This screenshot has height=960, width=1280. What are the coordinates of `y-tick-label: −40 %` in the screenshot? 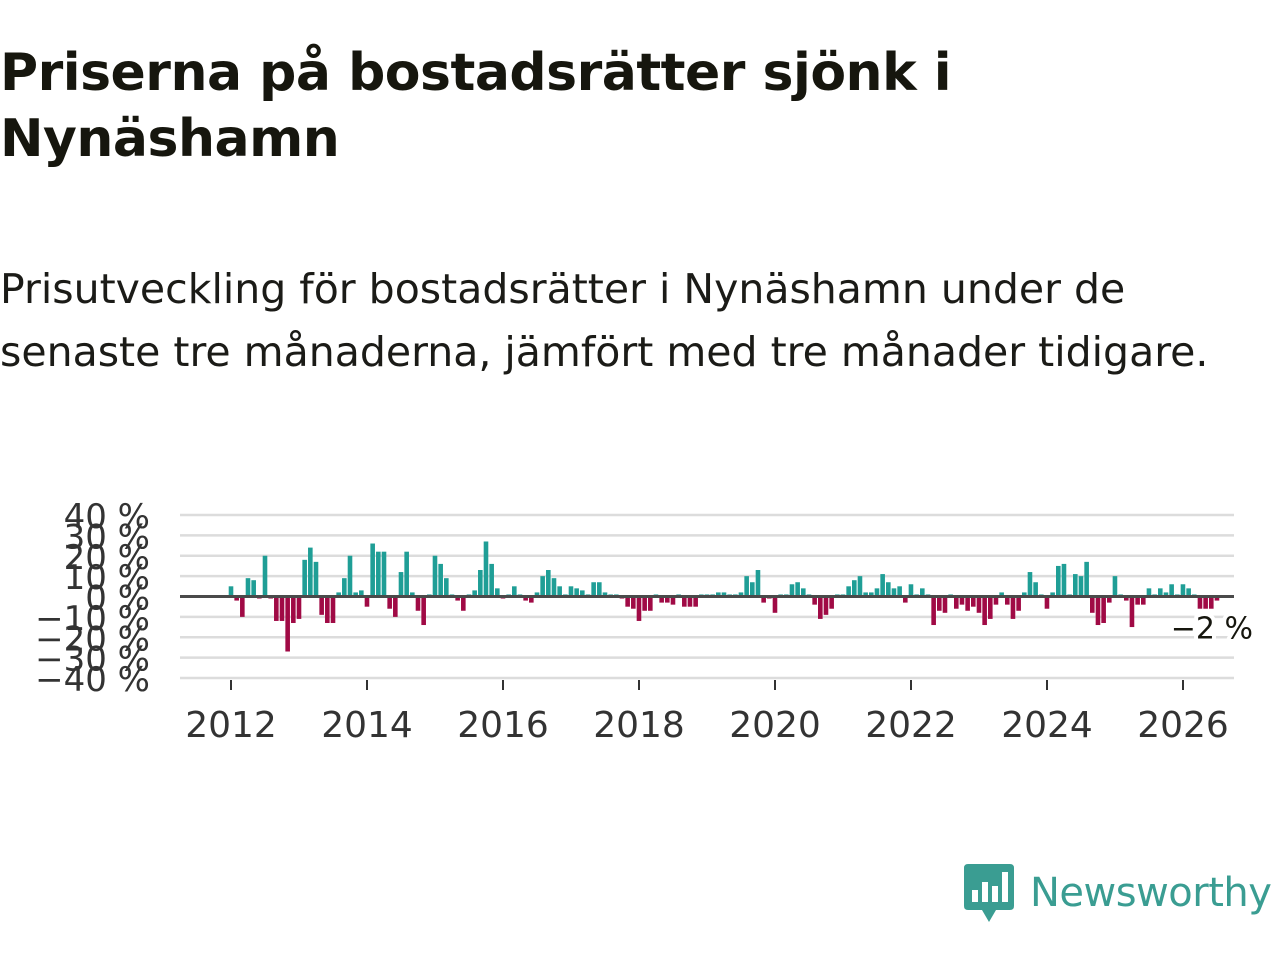 It's located at (92, 680).